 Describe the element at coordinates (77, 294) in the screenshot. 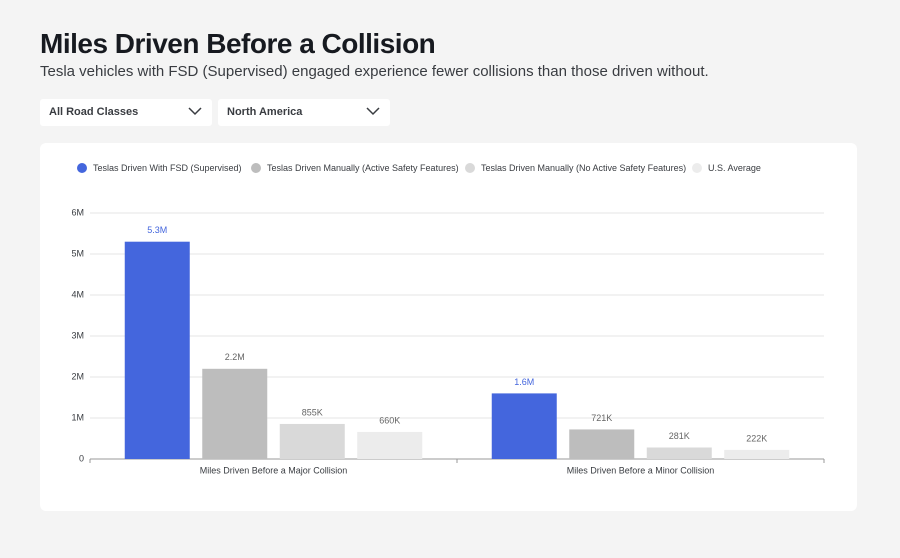

I see `y-tick-label: 4M` at that location.